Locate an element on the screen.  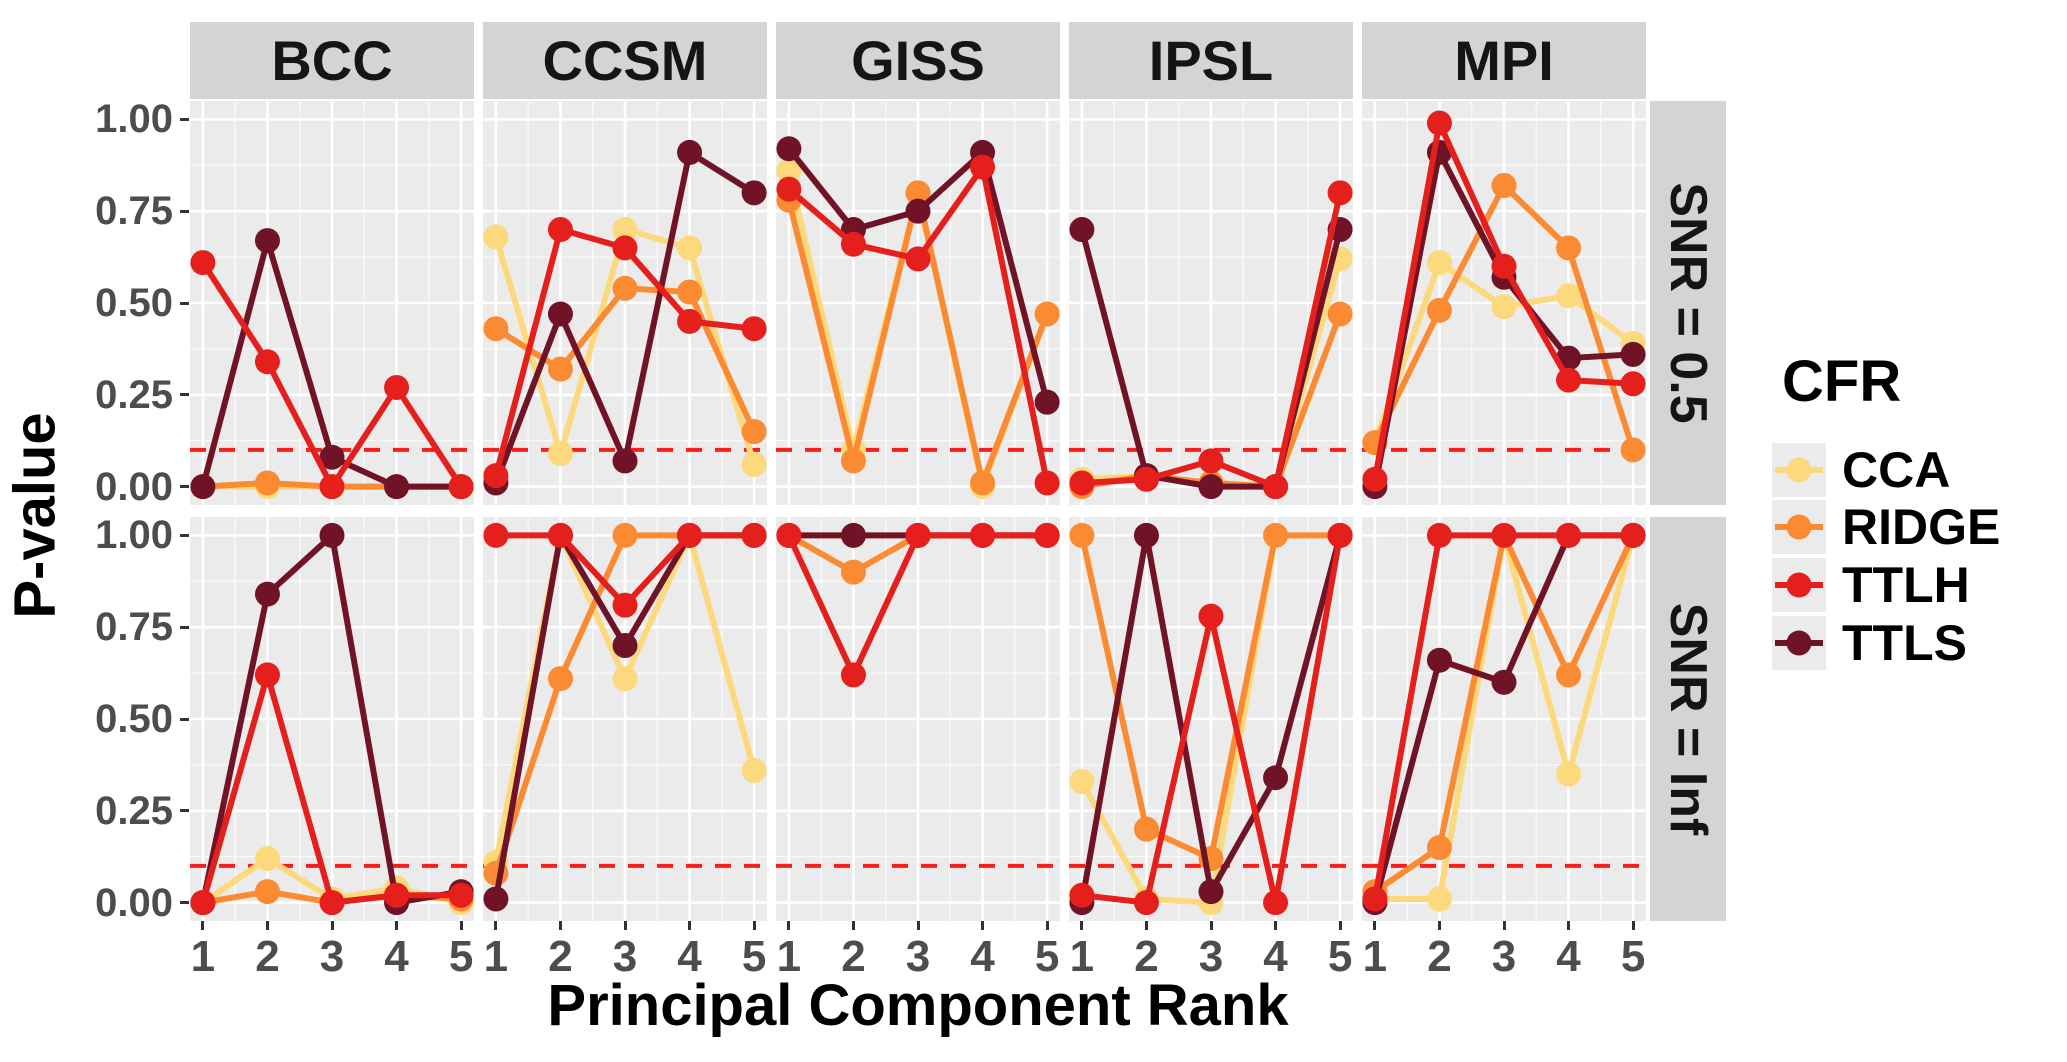
legend-label-ttls: TTLS is located at coordinates (1904, 643).